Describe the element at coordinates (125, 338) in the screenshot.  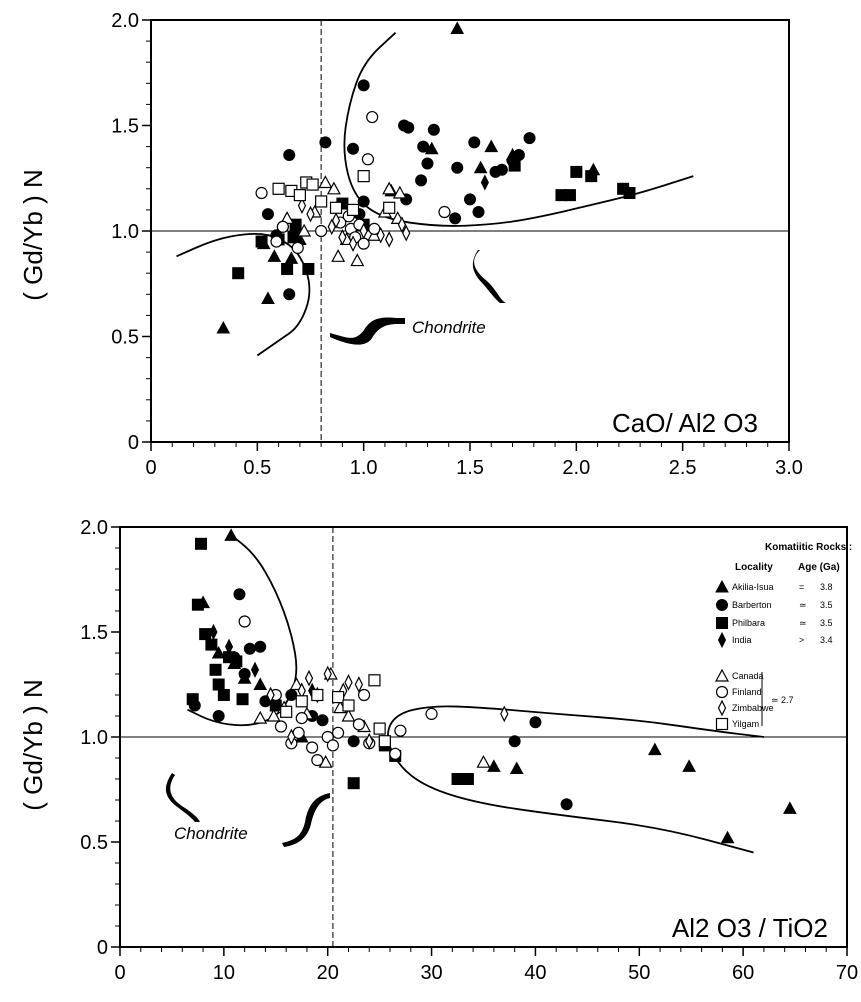
I see `y-tick-label: 0.5` at that location.